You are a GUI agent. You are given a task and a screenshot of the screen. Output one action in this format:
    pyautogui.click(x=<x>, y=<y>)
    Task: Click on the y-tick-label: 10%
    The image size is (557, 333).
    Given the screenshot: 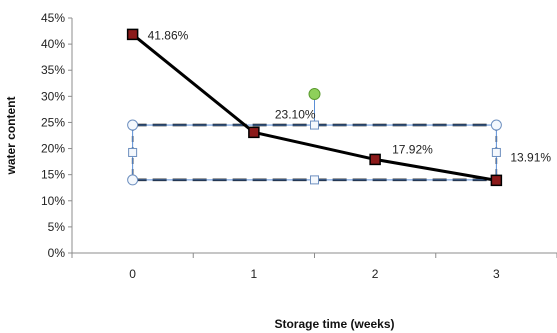 What is the action you would take?
    pyautogui.click(x=53, y=201)
    